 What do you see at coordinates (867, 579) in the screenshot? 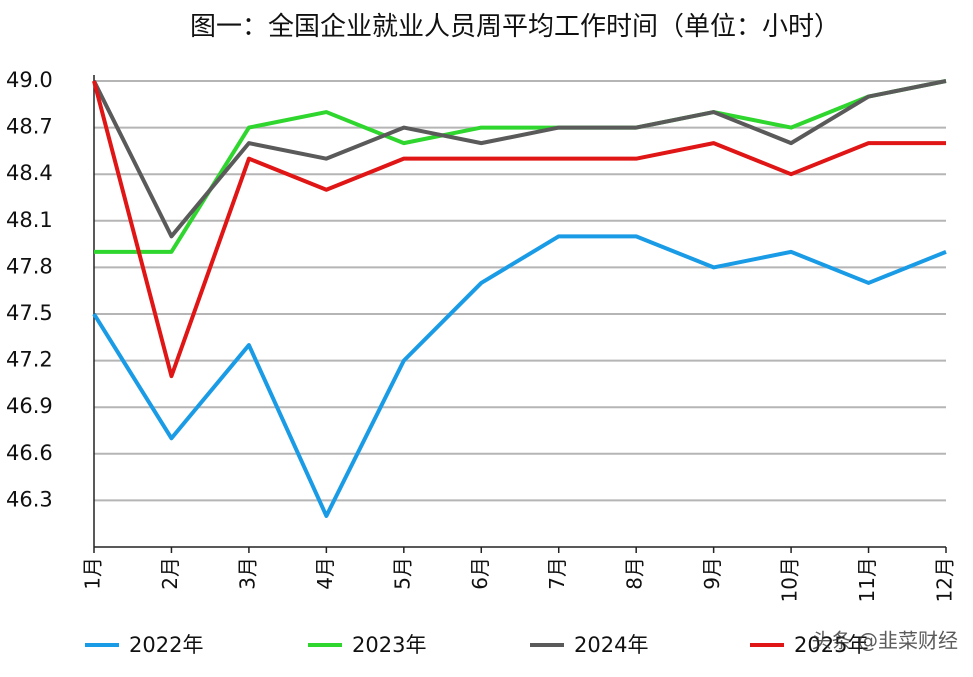
I see `x-tick-label: 11月` at bounding box center [867, 579].